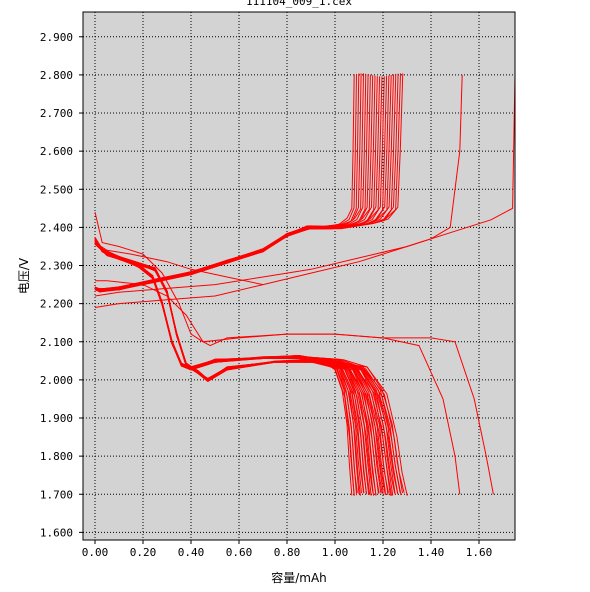 This screenshot has height=592, width=590. Describe the element at coordinates (56, 342) in the screenshot. I see `y-tick-label: 2.100` at that location.